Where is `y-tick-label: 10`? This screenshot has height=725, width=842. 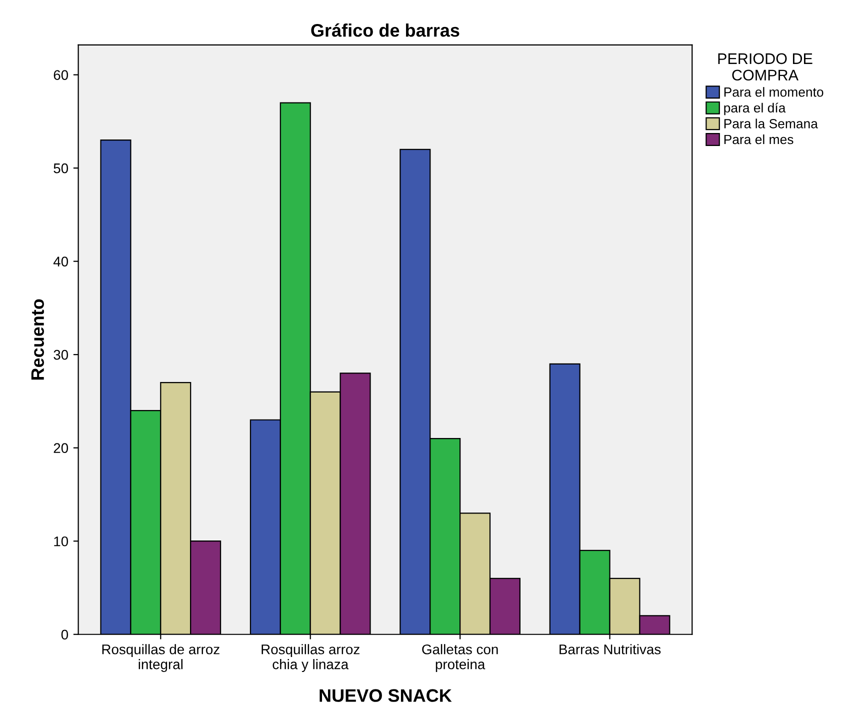
y-tick-label: 10 is located at coordinates (61, 541).